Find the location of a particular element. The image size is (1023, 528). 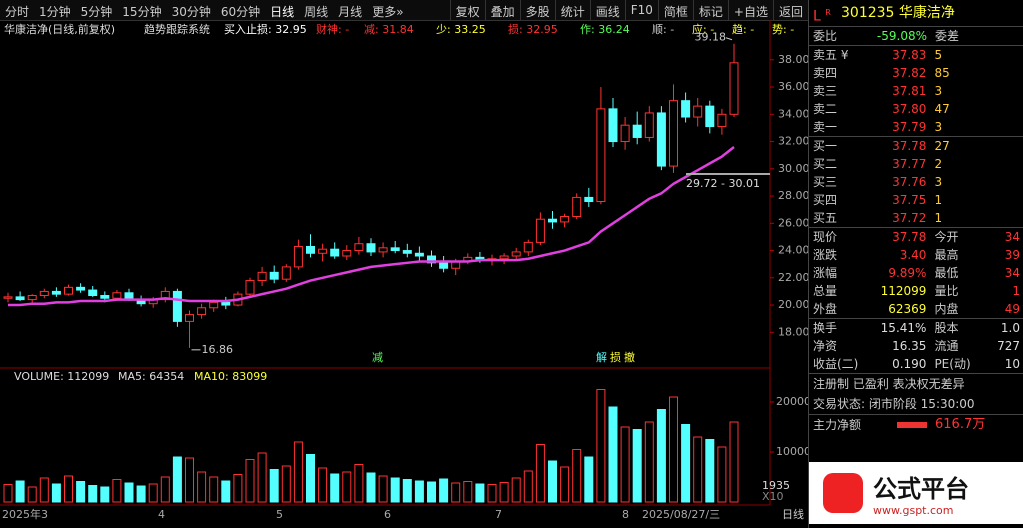

period-label: 日线 is located at coordinates (793, 514).